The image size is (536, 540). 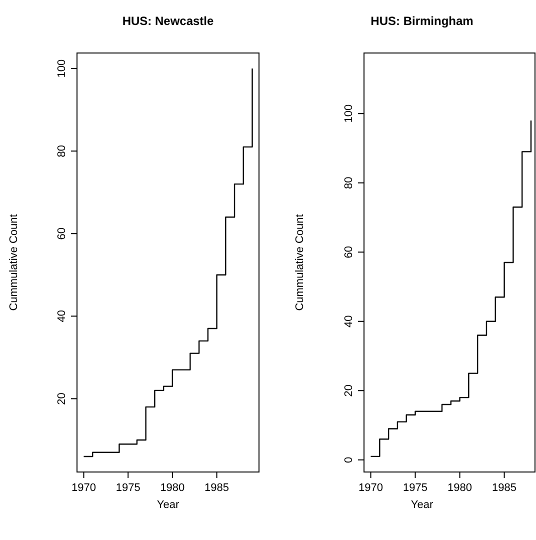 What do you see at coordinates (168, 21) in the screenshot?
I see `chart-title: HUS: Newcastle` at bounding box center [168, 21].